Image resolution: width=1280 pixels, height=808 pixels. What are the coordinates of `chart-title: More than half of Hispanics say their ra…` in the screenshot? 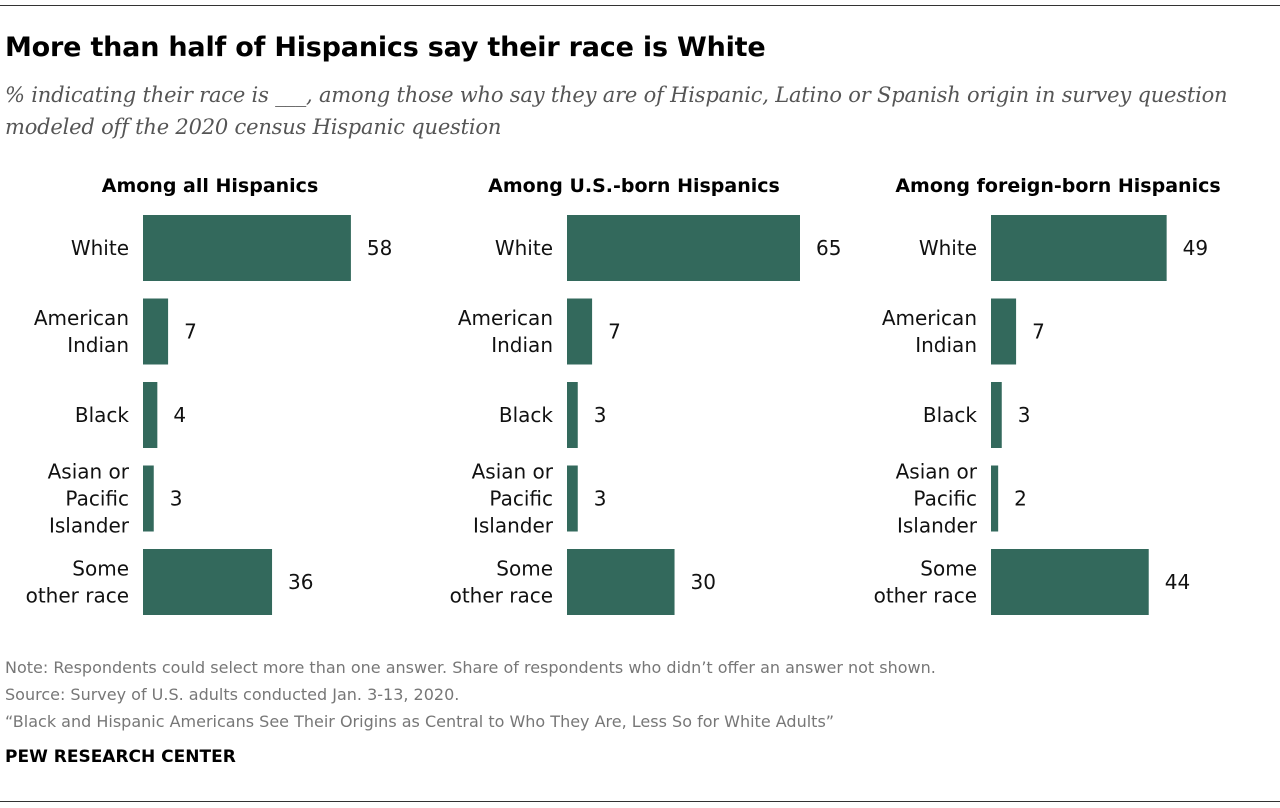 It's located at (385, 47).